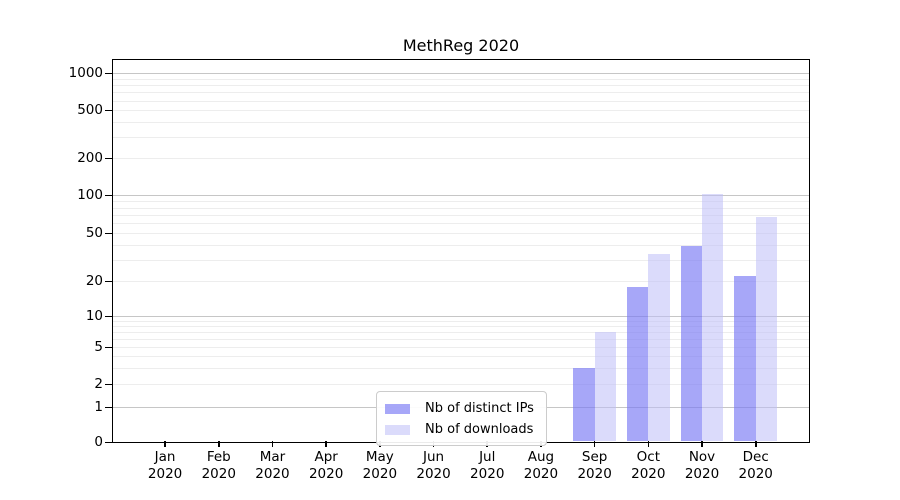 This screenshot has width=900, height=500. Describe the element at coordinates (541, 457) in the screenshot. I see `x-tick-month: Aug` at that location.